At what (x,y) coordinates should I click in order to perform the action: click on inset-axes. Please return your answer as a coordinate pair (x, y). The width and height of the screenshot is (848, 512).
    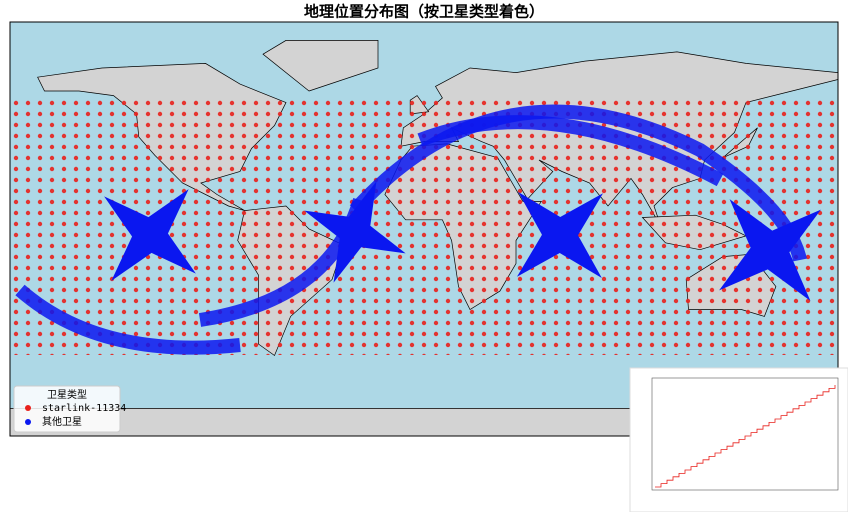
    Looking at the image, I should click on (745, 434).